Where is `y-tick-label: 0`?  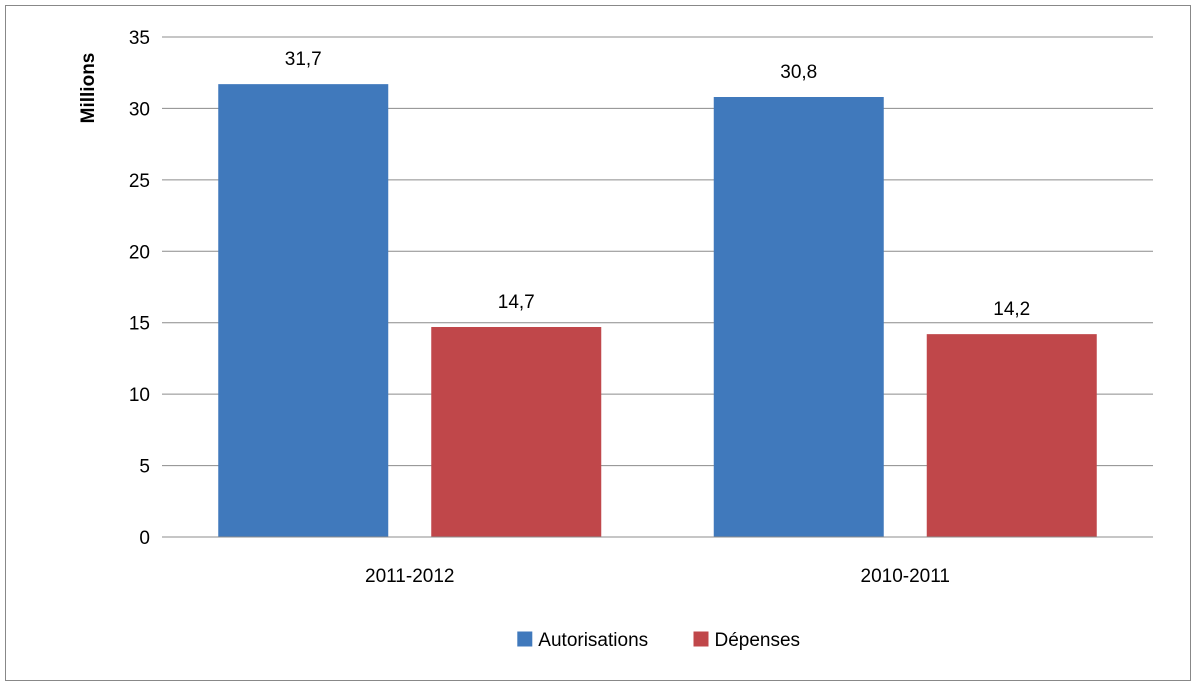
y-tick-label: 0 is located at coordinates (144, 538).